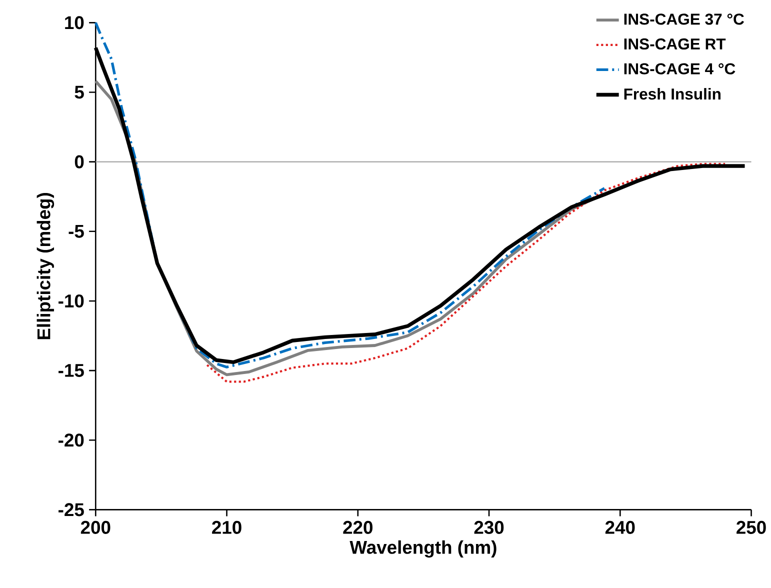 The width and height of the screenshot is (771, 588). Describe the element at coordinates (71, 509) in the screenshot. I see `y-tick-label: -25` at that location.